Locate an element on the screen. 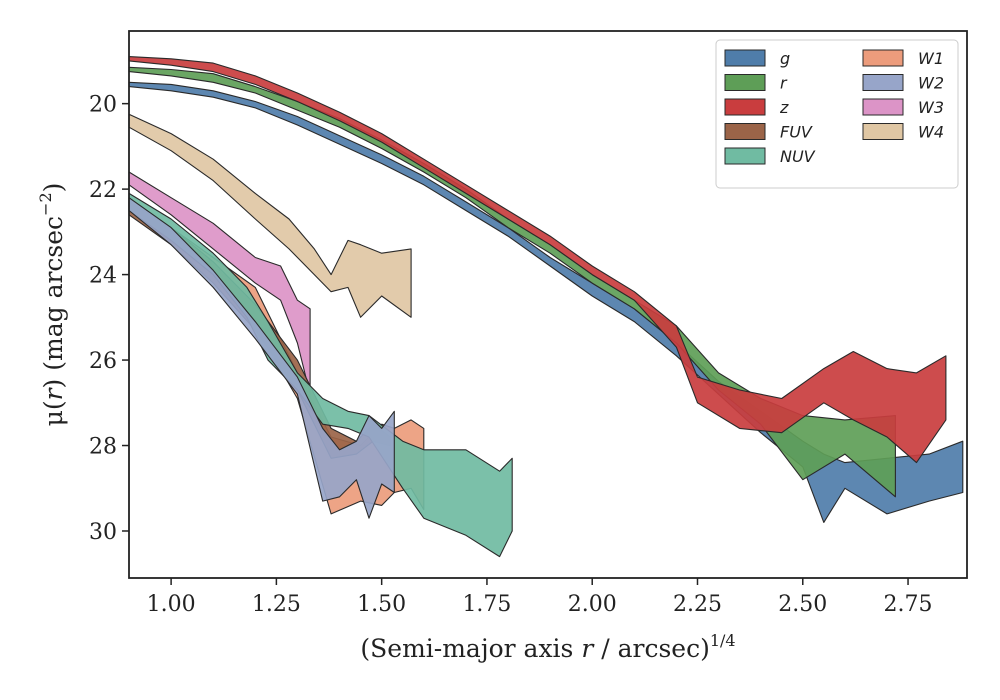 This screenshot has width=1000, height=700. legend-label-nuv: NUV is located at coordinates (798, 156).